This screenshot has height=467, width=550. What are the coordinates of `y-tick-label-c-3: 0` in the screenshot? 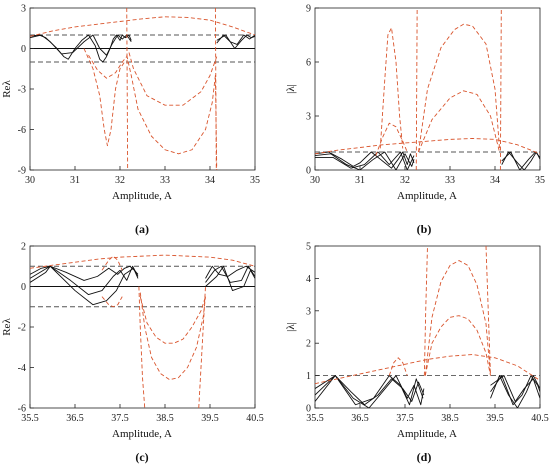 It's located at (23, 287).